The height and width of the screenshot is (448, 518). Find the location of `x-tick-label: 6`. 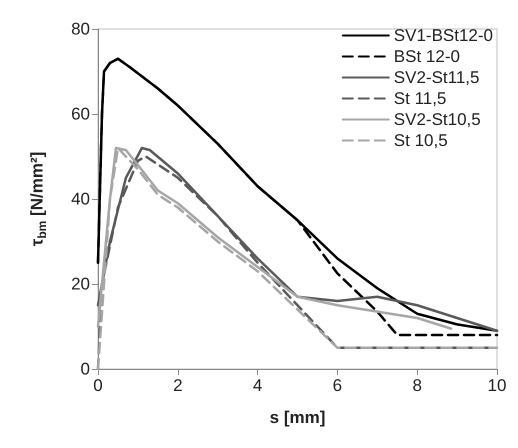

x-tick-label: 6 is located at coordinates (337, 385).